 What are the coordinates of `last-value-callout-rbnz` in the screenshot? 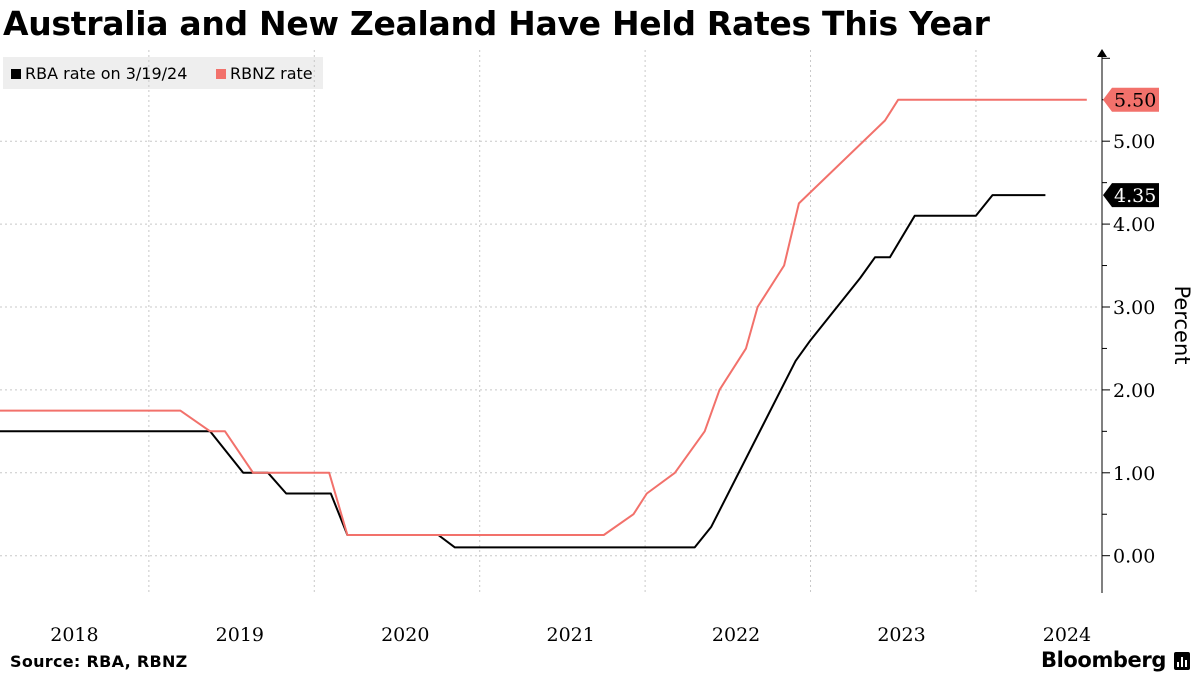 It's located at (1131, 99).